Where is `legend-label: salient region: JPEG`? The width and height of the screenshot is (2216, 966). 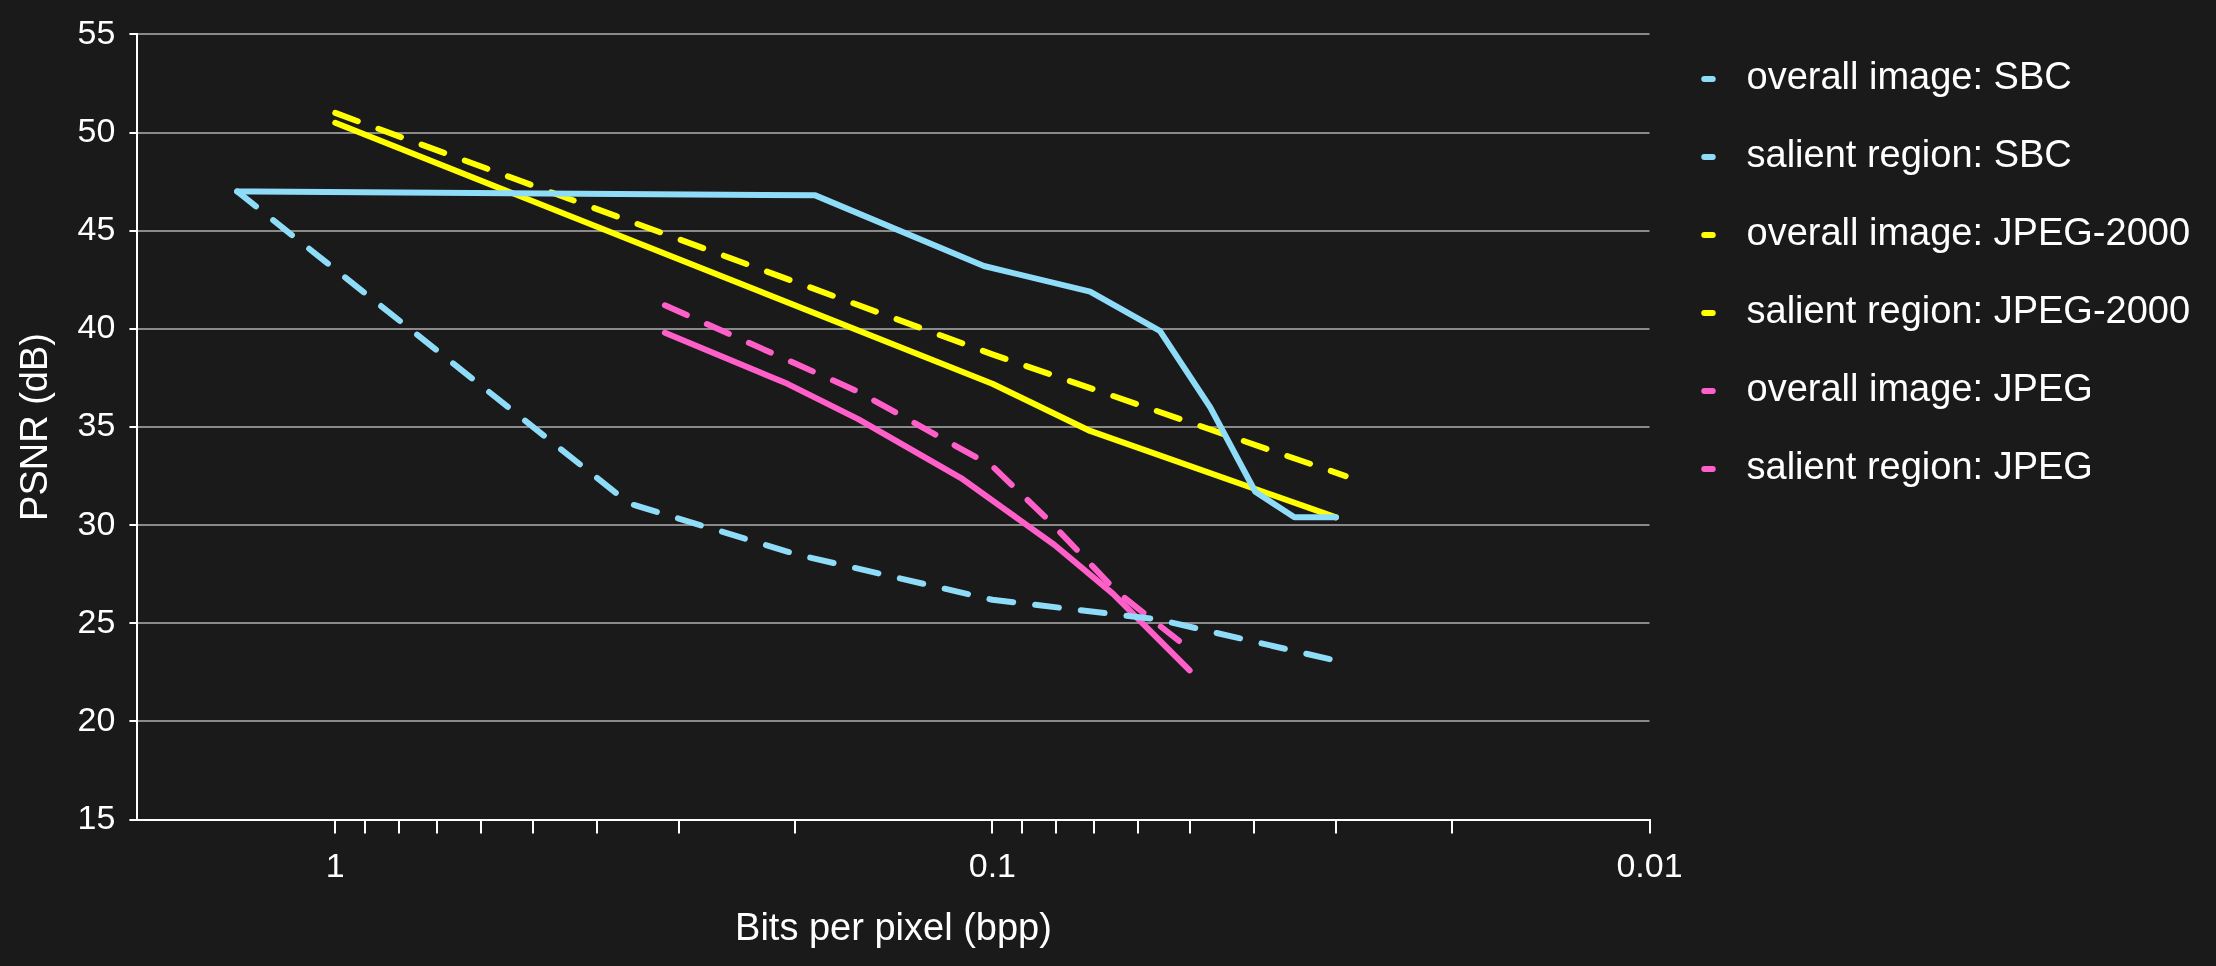
legend-label: salient region: JPEG is located at coordinates (1919, 466).